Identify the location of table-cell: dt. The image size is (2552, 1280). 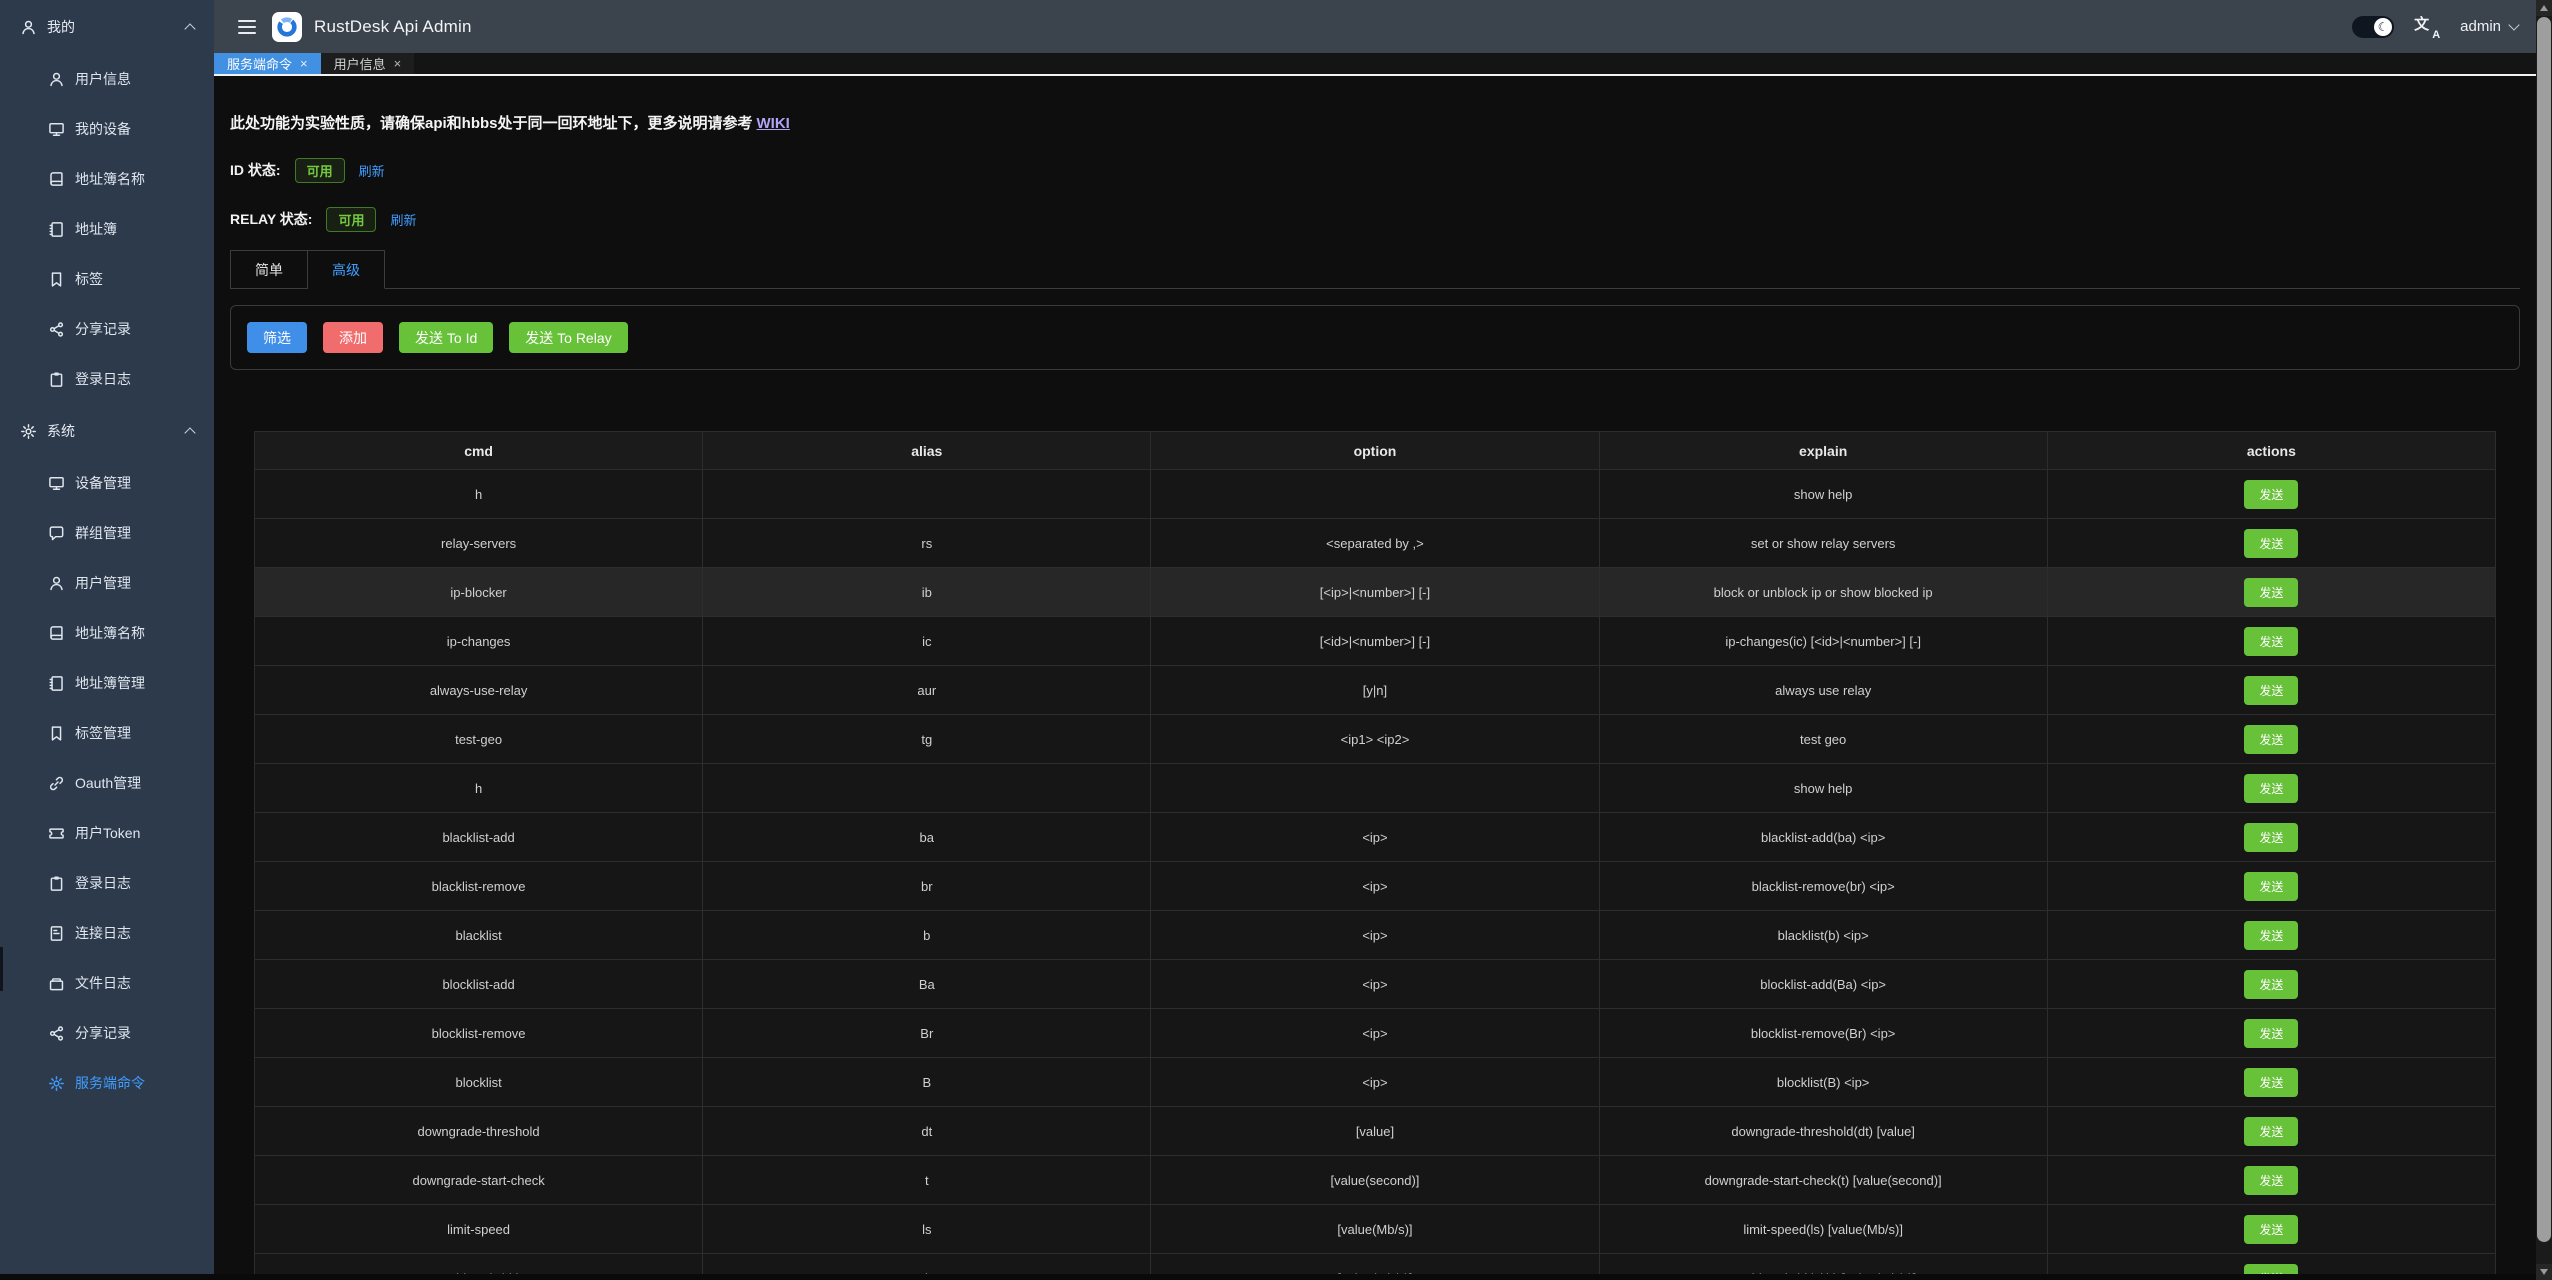
(927, 1131).